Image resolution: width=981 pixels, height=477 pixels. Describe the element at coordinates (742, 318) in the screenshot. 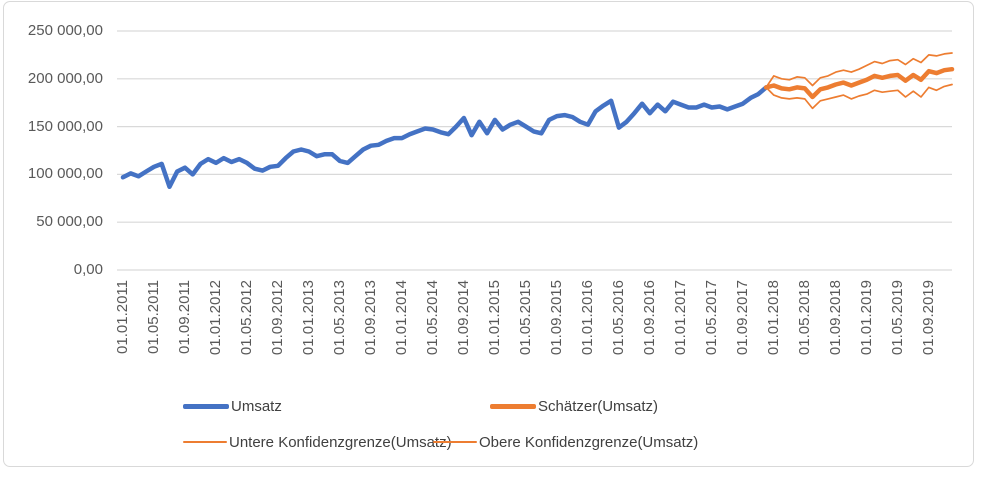

I see `x-axis-tick-label: 01.09.2017` at that location.